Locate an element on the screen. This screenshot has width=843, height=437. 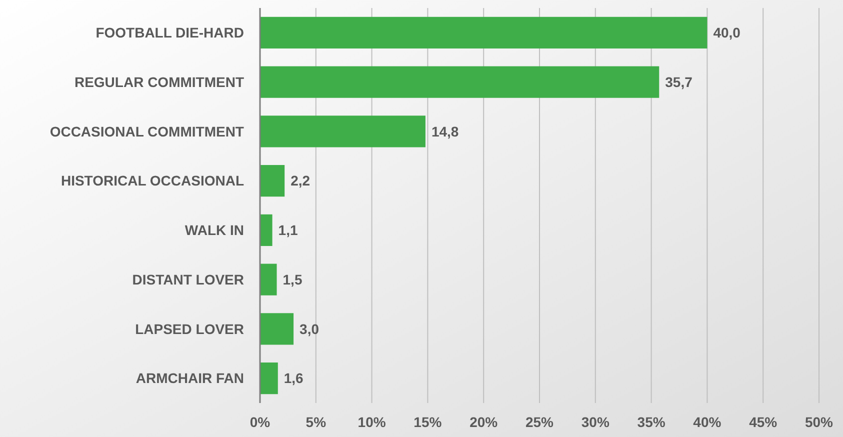
data-label: 2,2 is located at coordinates (300, 180).